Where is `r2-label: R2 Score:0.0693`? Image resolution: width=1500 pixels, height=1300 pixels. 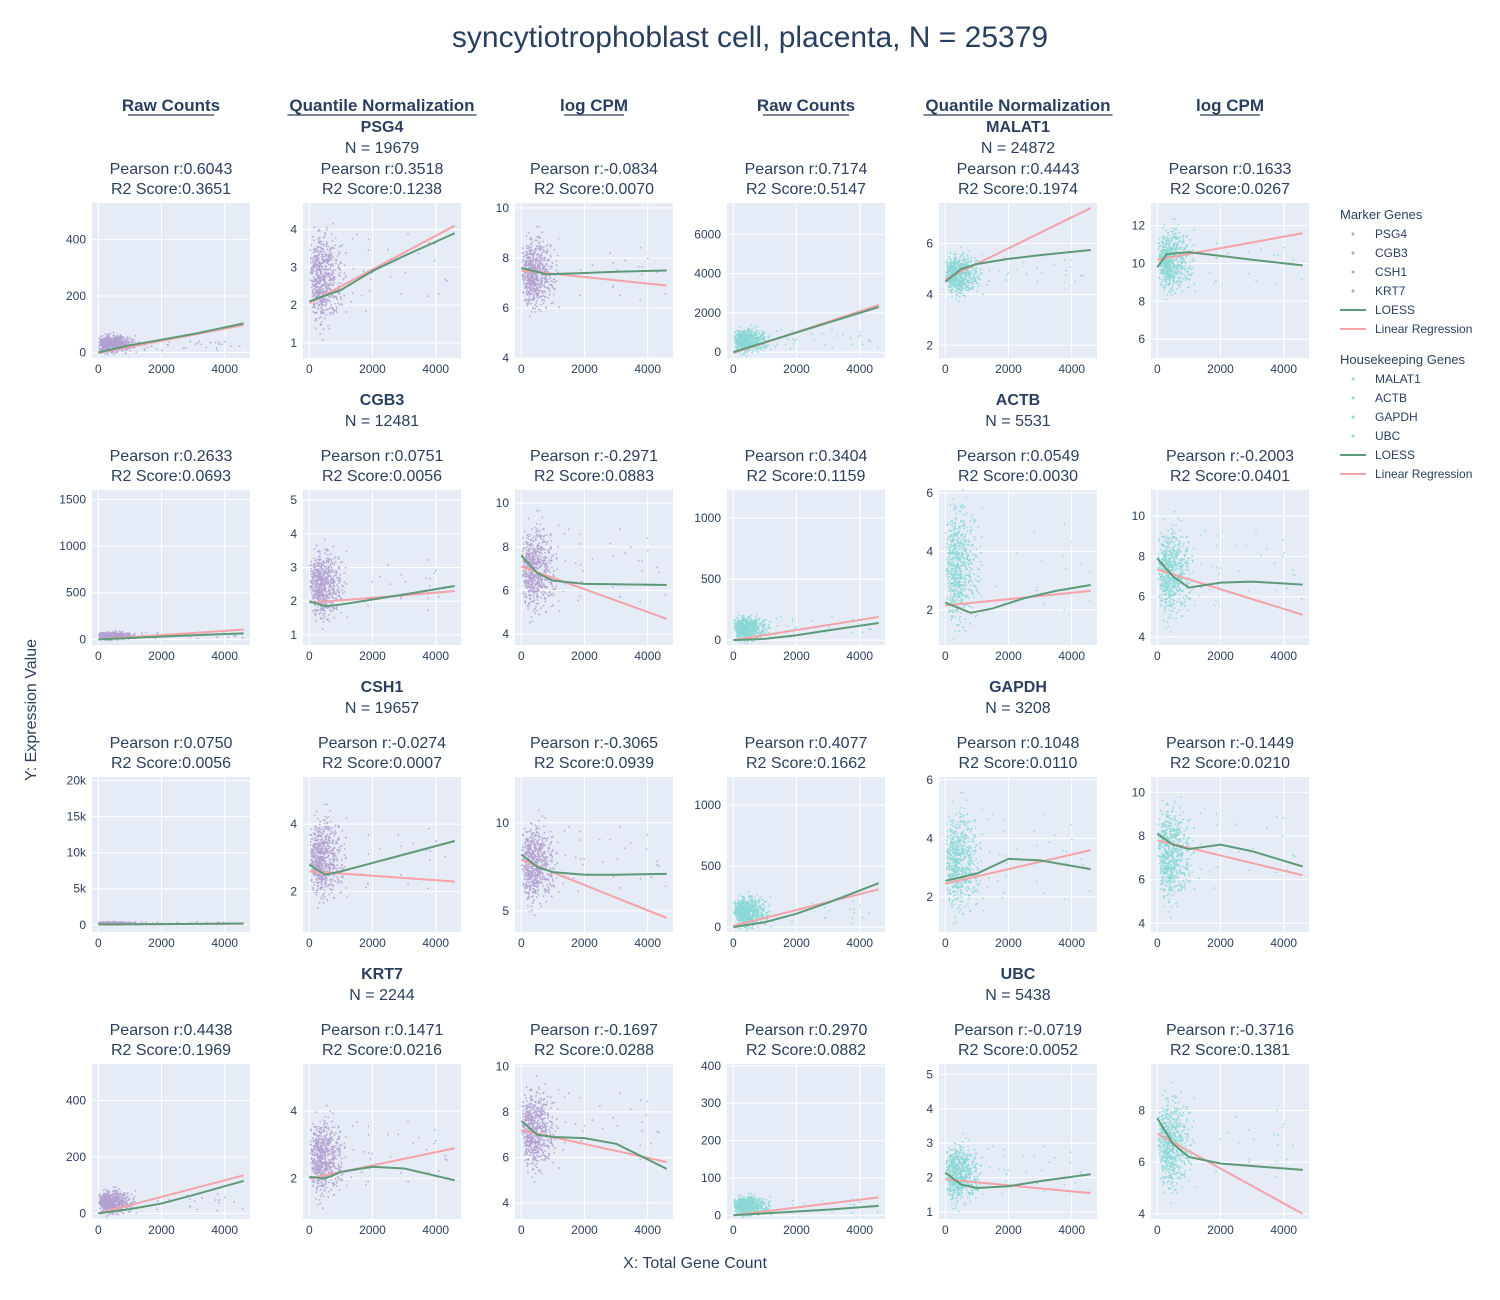
r2-label: R2 Score:0.0693 is located at coordinates (171, 476).